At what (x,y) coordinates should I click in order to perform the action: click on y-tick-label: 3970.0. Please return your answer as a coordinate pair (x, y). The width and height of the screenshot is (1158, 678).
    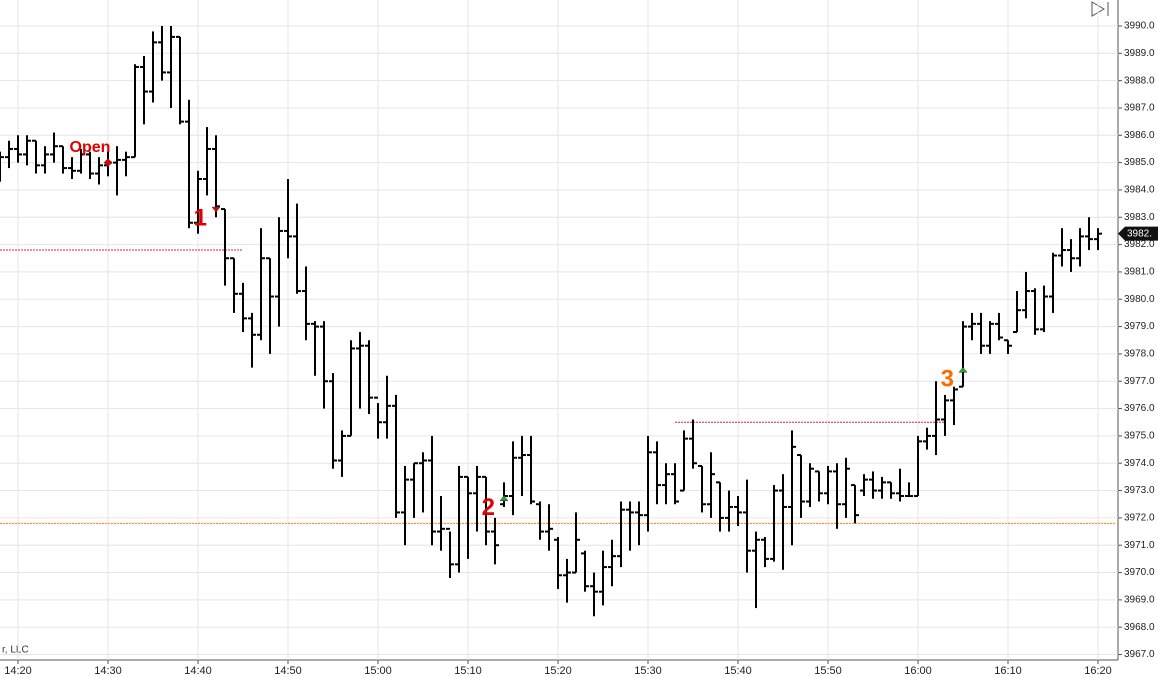
    Looking at the image, I should click on (1139, 572).